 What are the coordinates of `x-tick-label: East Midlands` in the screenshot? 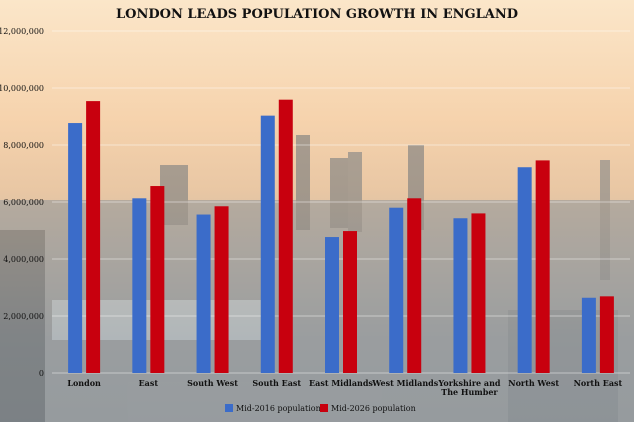 It's located at (341, 383).